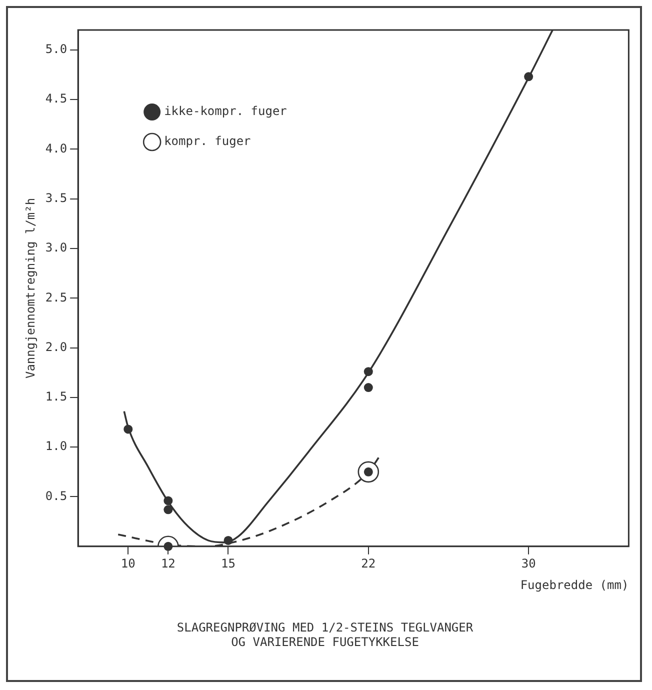  I want to click on x-axis-title: Fugebredde (mm), so click(574, 585).